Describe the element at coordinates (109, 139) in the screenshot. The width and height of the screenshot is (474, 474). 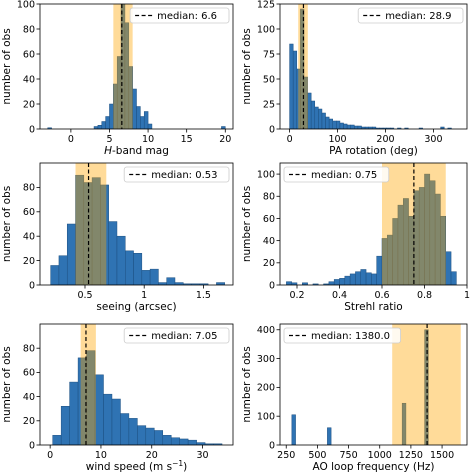
I see `x-tick-label: 5` at that location.